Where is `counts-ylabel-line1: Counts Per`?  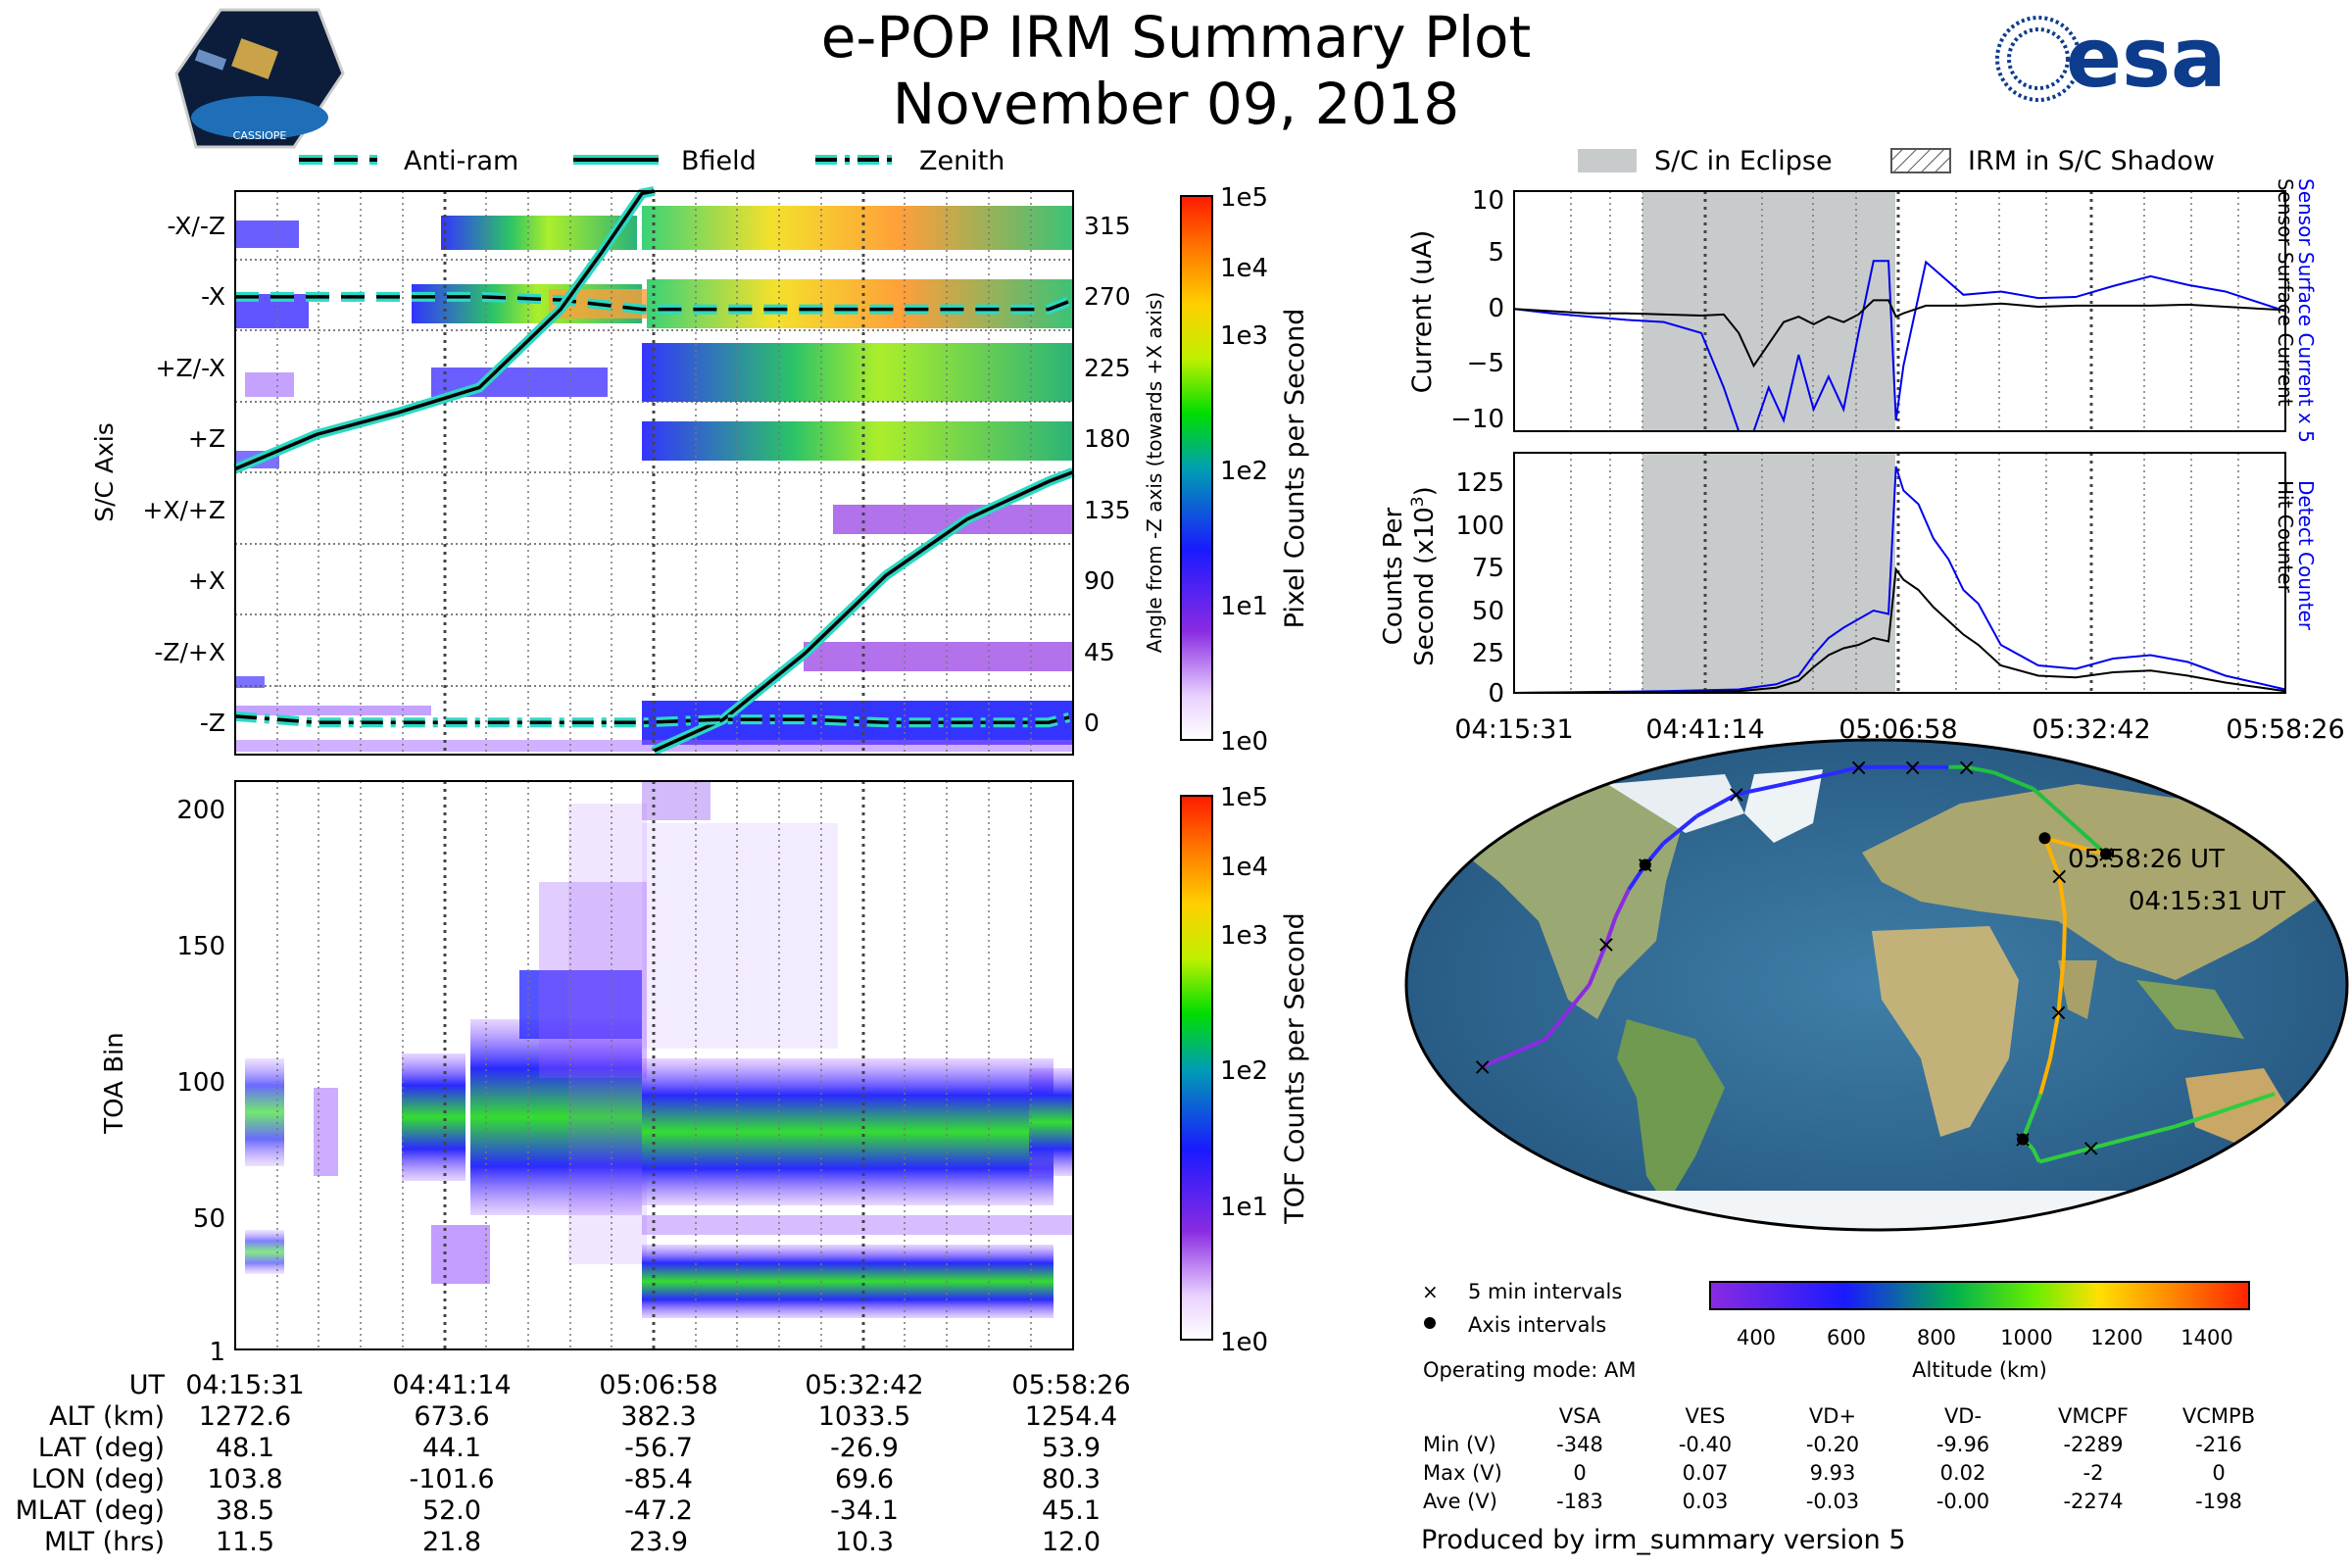 counts-ylabel-line1: Counts Per is located at coordinates (1393, 576).